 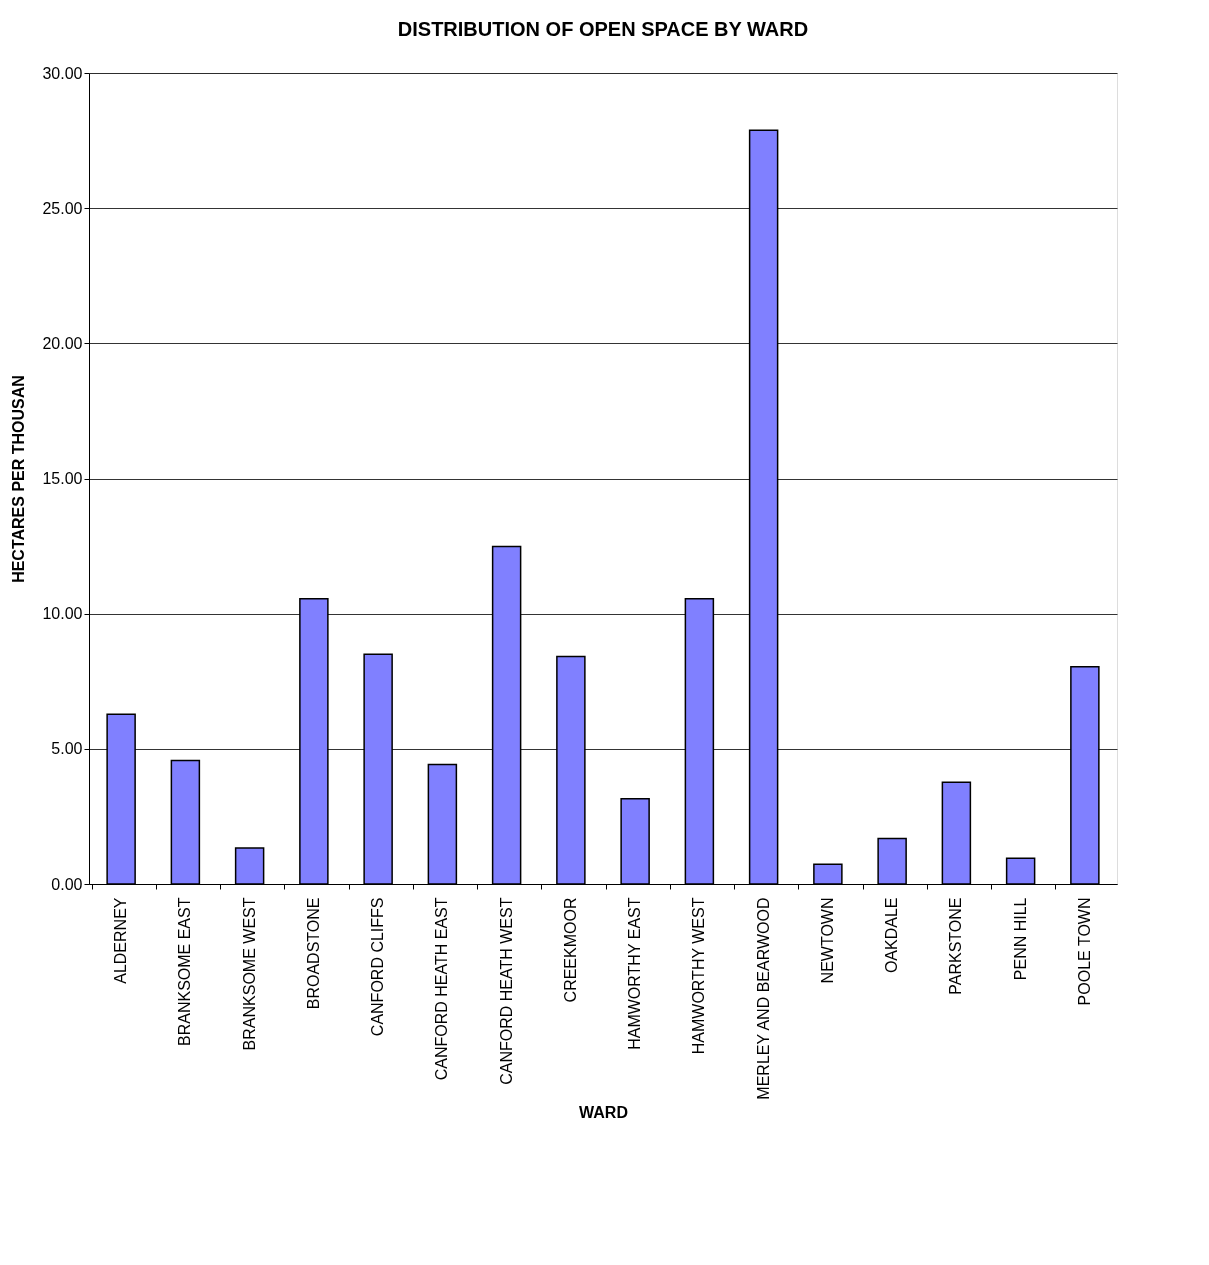 I want to click on y-tick-label: 30.00, so click(x=62, y=73).